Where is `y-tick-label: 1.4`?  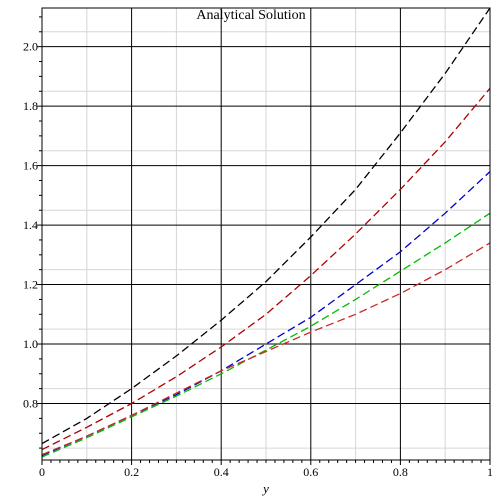
y-tick-label: 1.4 is located at coordinates (30, 225).